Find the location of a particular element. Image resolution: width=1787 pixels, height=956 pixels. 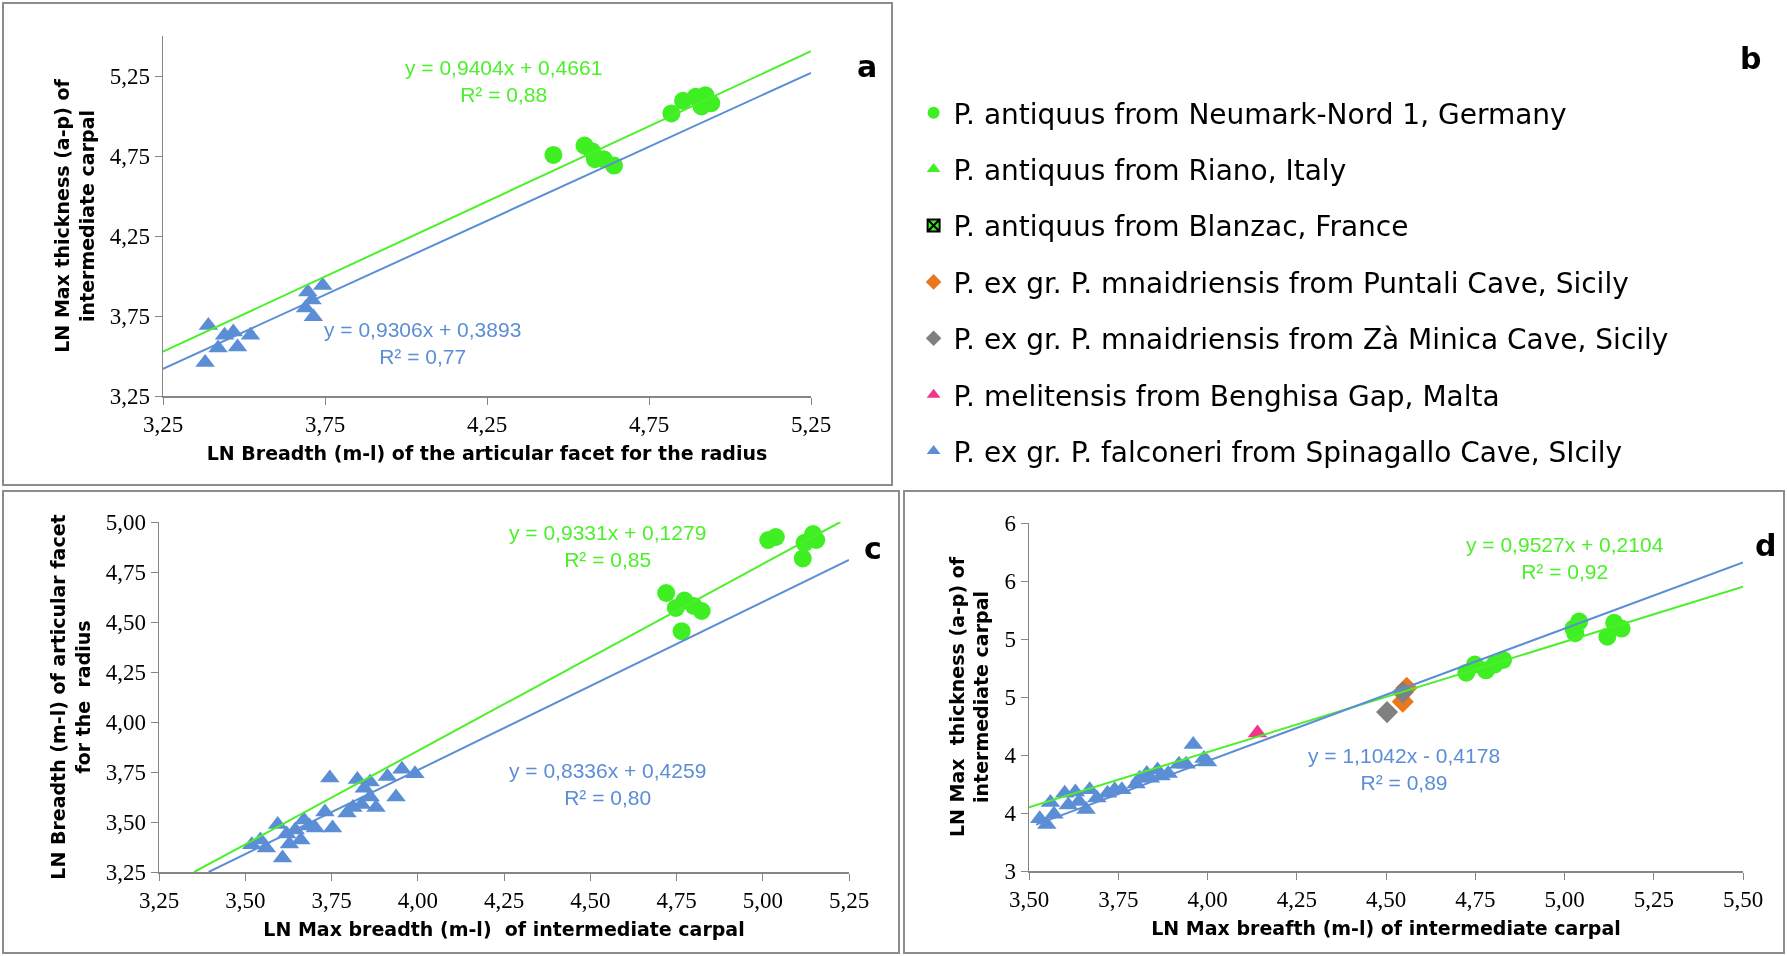

text: a is located at coordinates (867, 66).